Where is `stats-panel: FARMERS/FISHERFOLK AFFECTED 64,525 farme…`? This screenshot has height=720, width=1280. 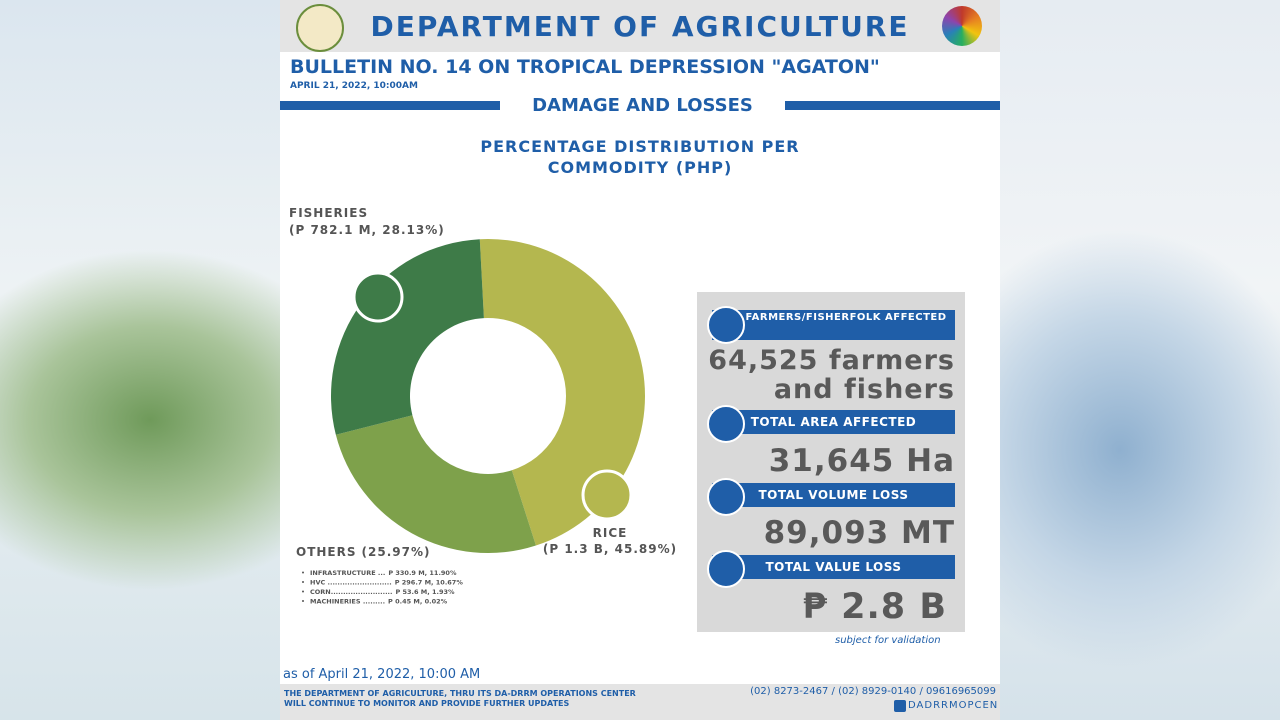
stats-panel: FARMERS/FISHERFOLK AFFECTED 64,525 farme… is located at coordinates (831, 462).